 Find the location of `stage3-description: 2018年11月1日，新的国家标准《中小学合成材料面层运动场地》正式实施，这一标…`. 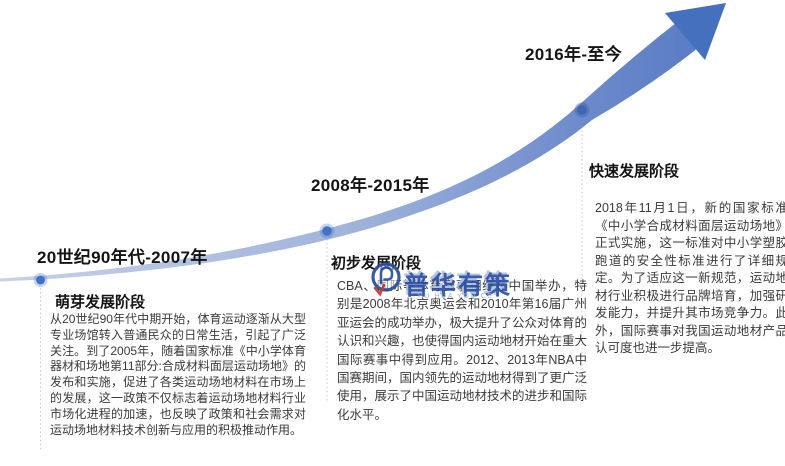

stage3-description: 2018年11月1日，新的国家标准《中小学合成材料面层运动场地》正式实施，这一标… is located at coordinates (690, 278).